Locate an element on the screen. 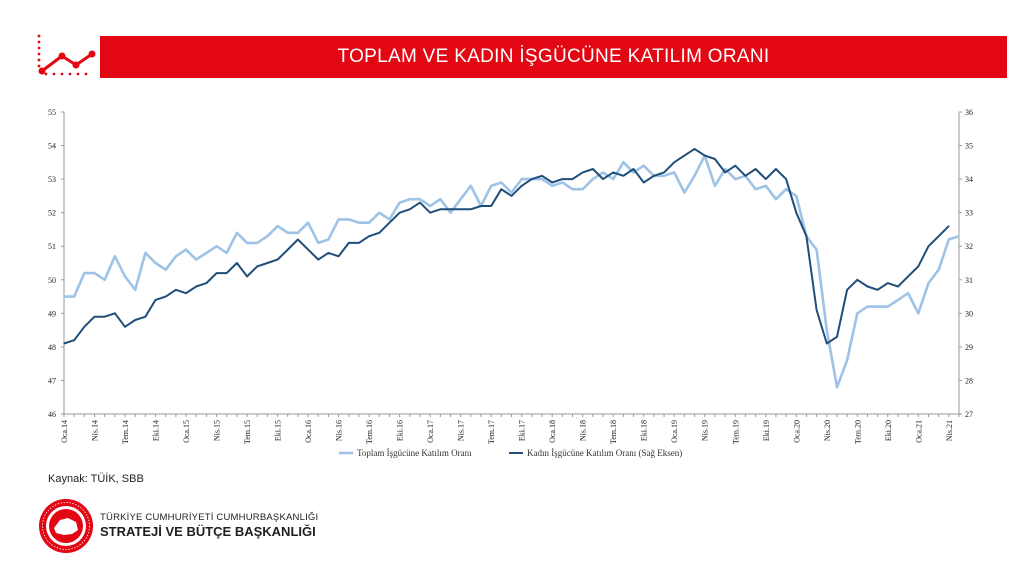  x-tick-label: Oca.20 is located at coordinates (796, 431).